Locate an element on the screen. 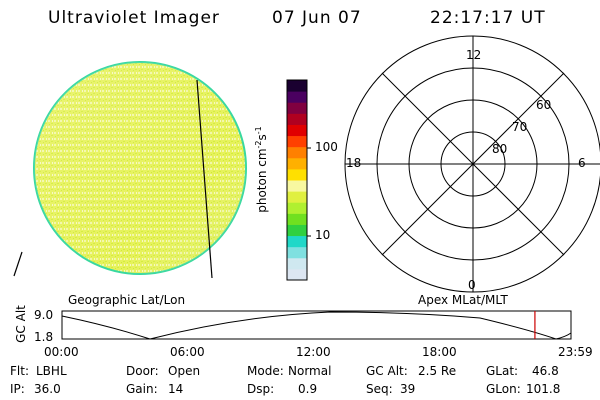 The image size is (600, 400). apex-label: Apex MLat/MLT is located at coordinates (463, 300).